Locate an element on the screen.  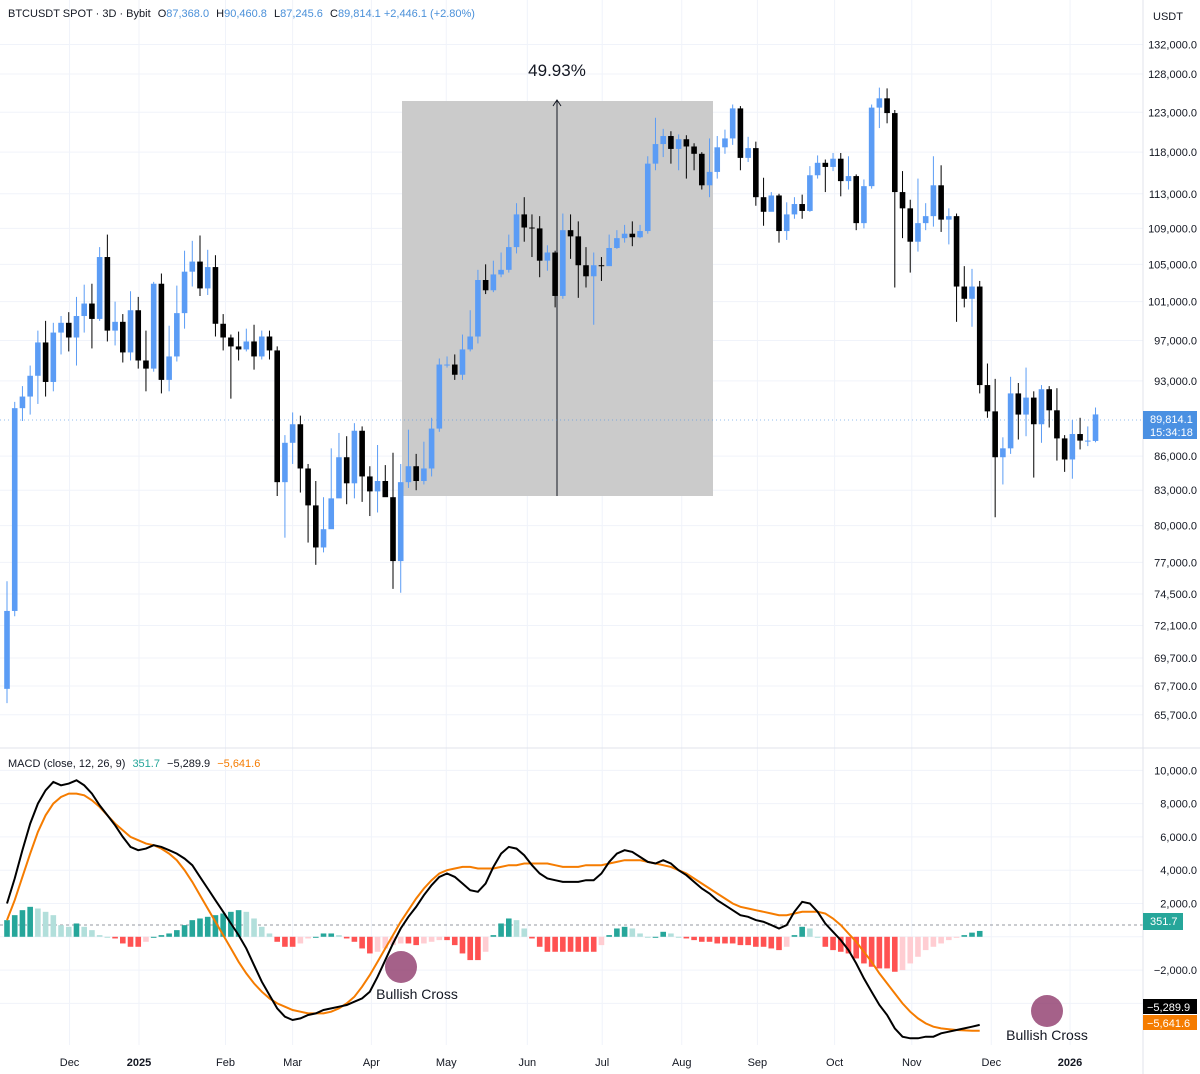
price-tick-label: 132,000.0 is located at coordinates (1172, 45).